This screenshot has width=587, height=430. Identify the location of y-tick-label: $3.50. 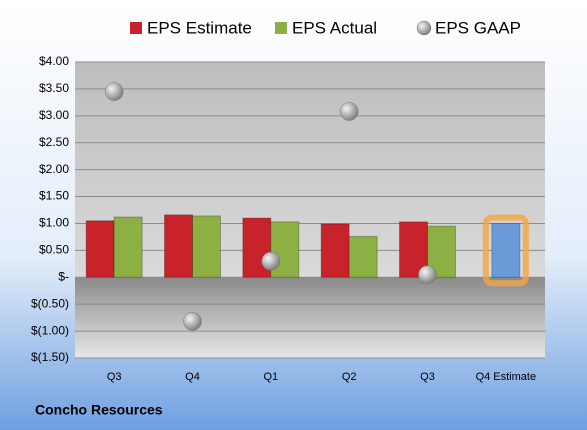
(54, 88).